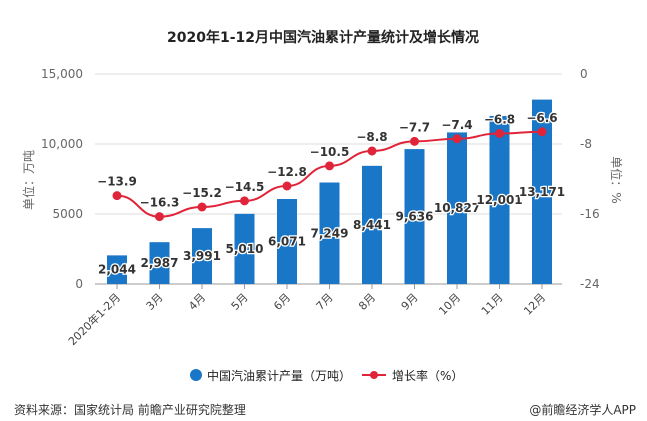 This screenshot has height=421, width=647. What do you see at coordinates (279, 375) in the screenshot?
I see `legend-bar-label: 中国汽油累计产量（万吨）` at bounding box center [279, 375].